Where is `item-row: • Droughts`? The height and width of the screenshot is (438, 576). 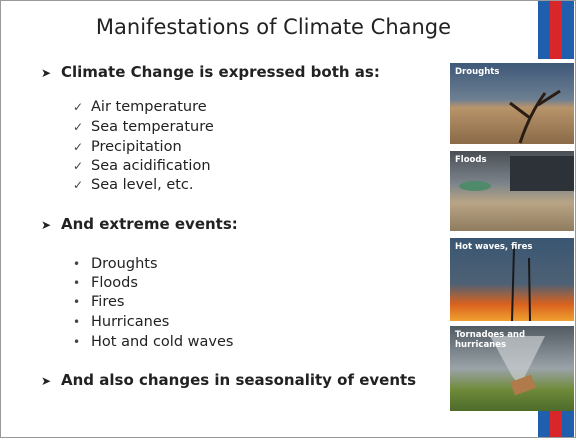 item-row: • Droughts is located at coordinates (115, 264).